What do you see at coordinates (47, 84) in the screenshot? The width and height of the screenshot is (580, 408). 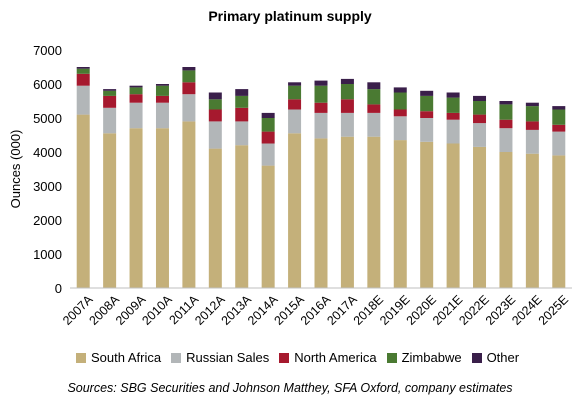 I see `y-tick-label: 6000` at bounding box center [47, 84].